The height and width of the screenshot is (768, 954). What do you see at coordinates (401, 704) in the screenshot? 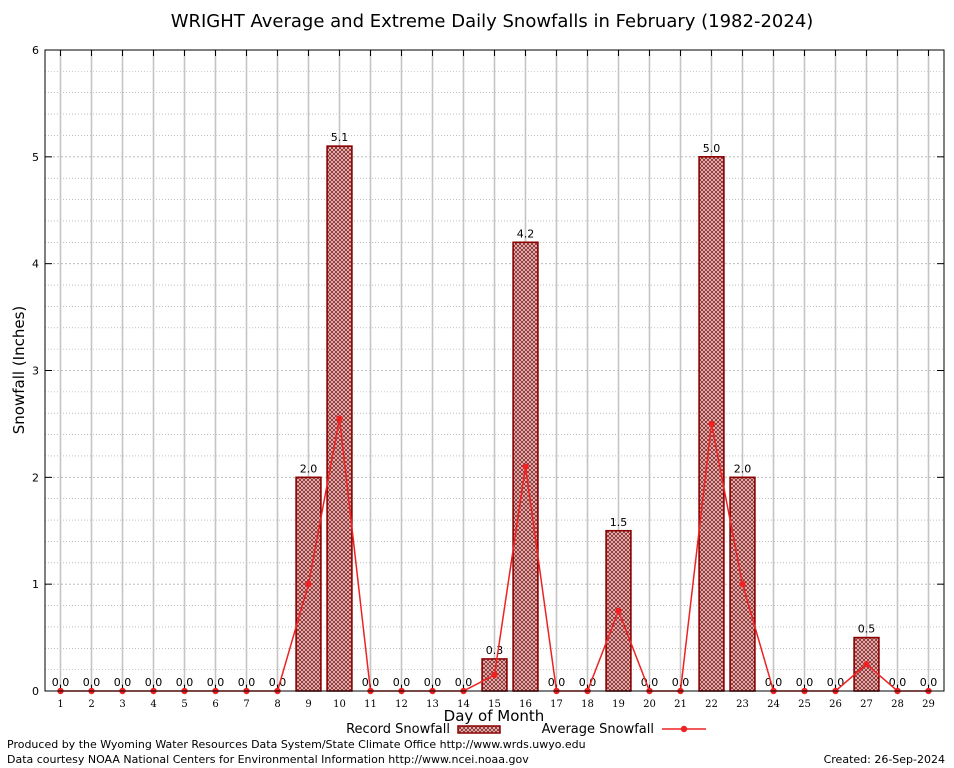
I see `x-tick-label: 12` at bounding box center [401, 704].